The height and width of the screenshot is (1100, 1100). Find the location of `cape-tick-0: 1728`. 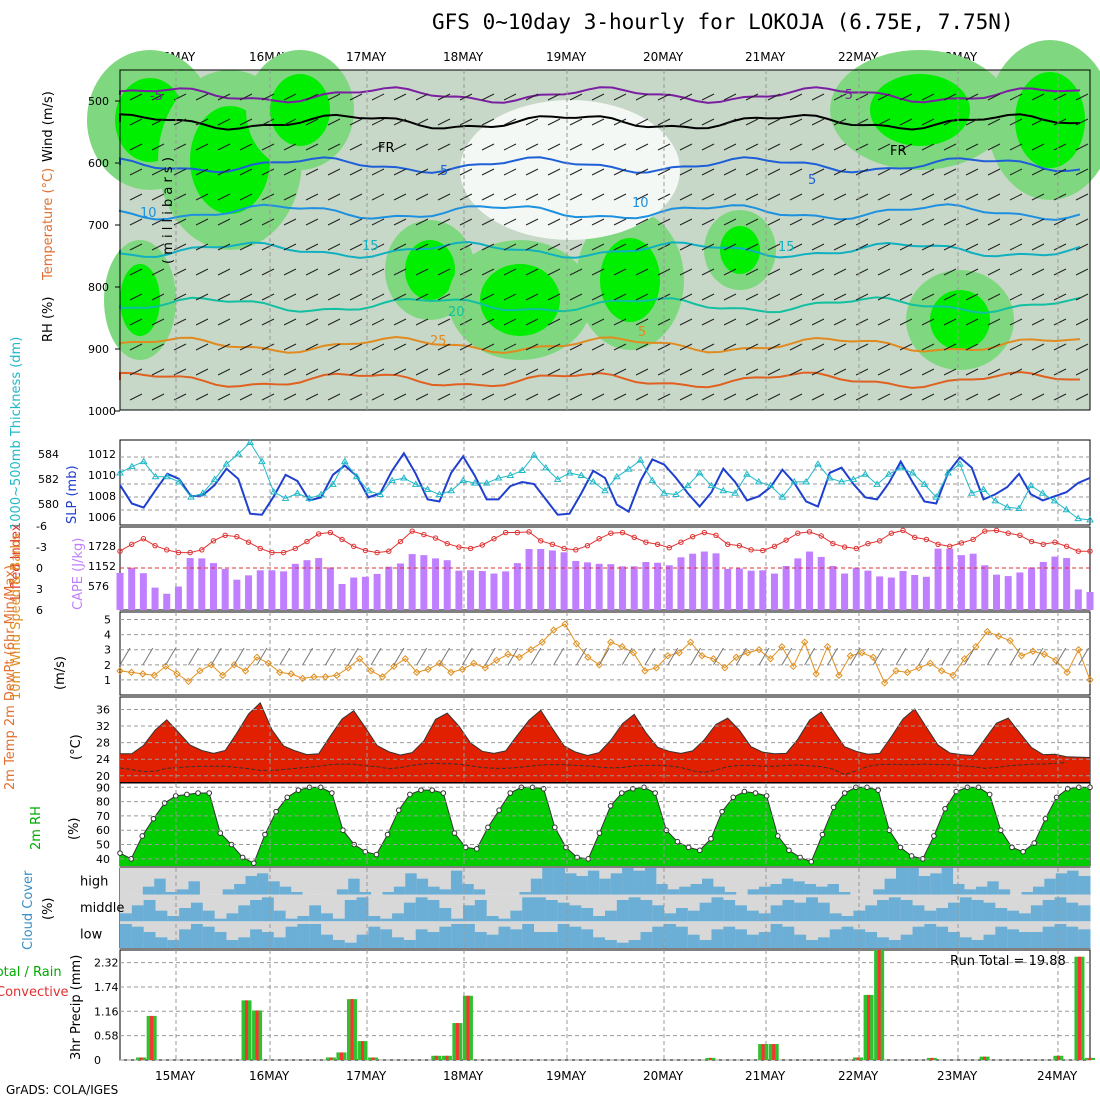

cape-tick-0: 1728 is located at coordinates (102, 546).